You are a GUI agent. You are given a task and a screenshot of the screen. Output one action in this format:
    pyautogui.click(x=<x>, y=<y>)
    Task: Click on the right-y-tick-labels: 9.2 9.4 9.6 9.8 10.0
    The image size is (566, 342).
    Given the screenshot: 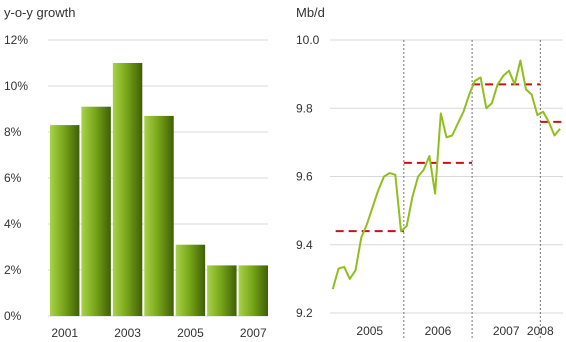 What is the action you would take?
    pyautogui.click(x=308, y=176)
    